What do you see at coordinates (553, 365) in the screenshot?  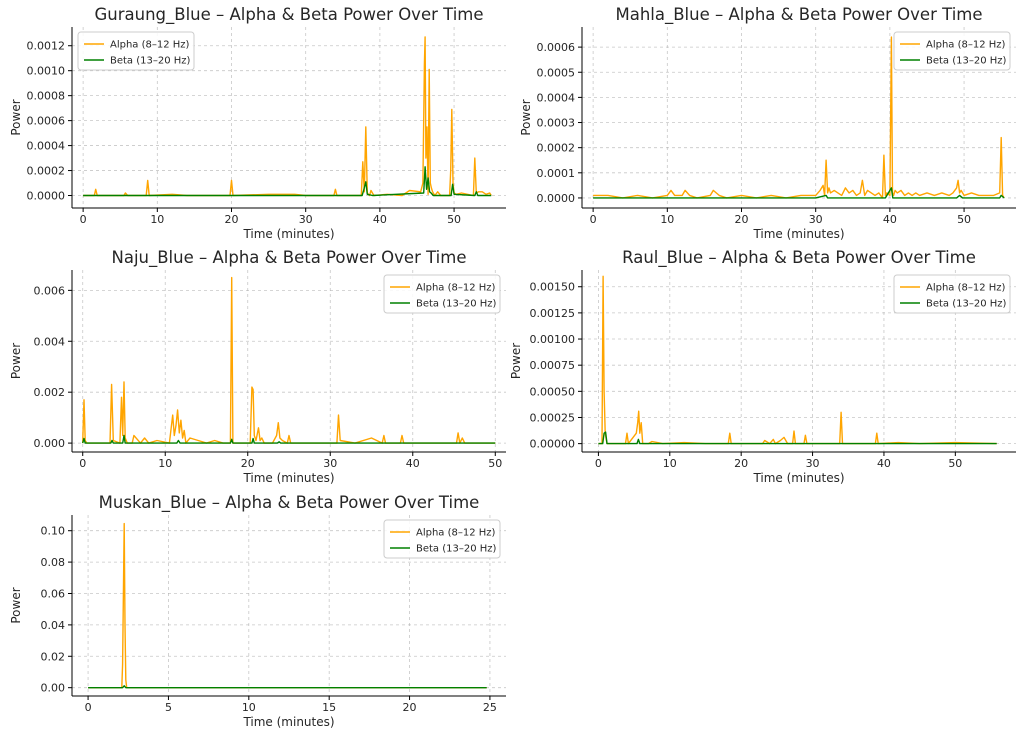 I see `y-tick-label: 0.00075` at bounding box center [553, 365].